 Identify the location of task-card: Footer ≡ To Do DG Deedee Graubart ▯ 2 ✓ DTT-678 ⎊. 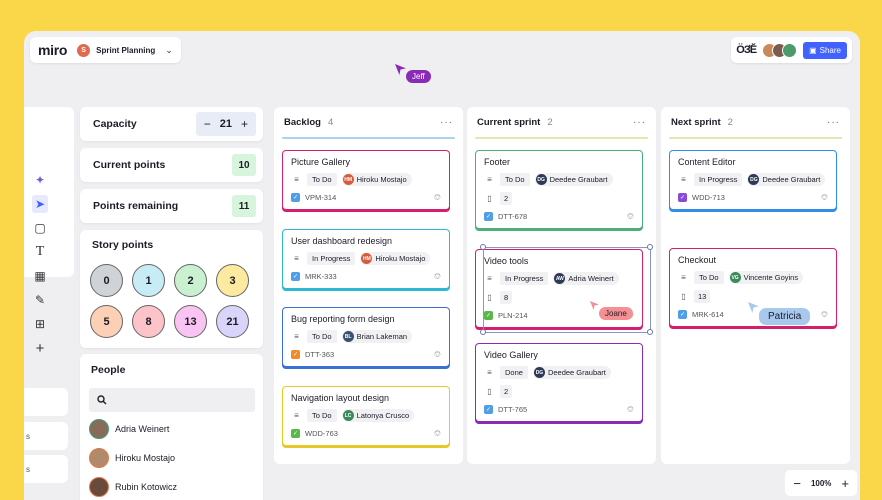
(559, 189).